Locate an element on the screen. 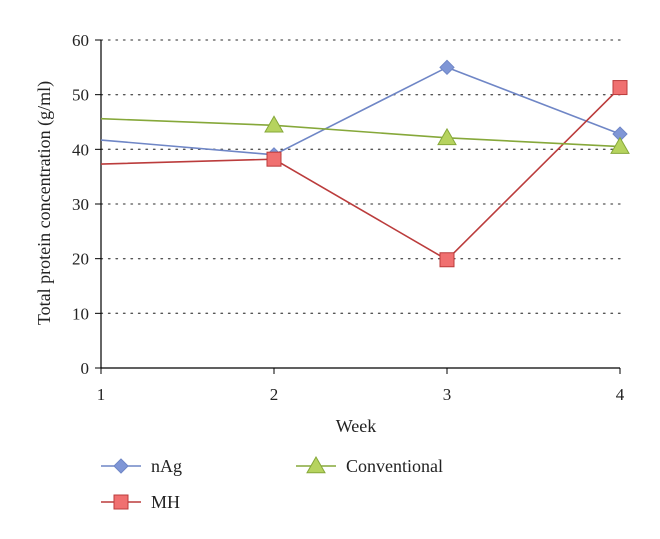 The width and height of the screenshot is (660, 539). x-axis-title: Week is located at coordinates (356, 426).